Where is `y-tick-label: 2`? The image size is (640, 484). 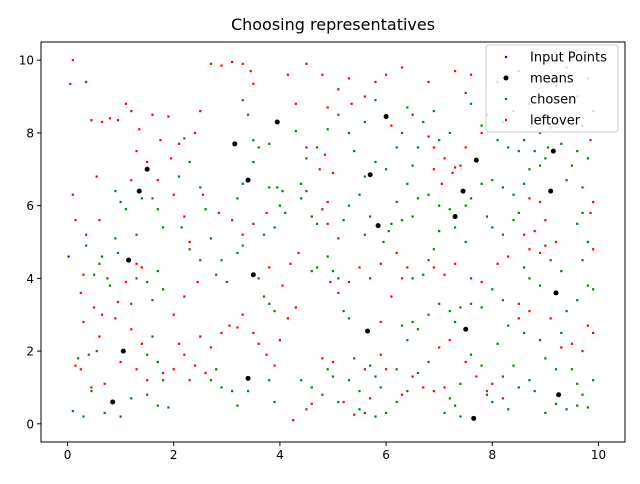 y-tick-label: 2 is located at coordinates (30, 352).